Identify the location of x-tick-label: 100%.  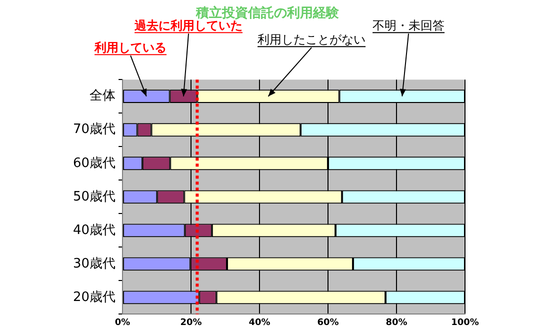
(465, 323).